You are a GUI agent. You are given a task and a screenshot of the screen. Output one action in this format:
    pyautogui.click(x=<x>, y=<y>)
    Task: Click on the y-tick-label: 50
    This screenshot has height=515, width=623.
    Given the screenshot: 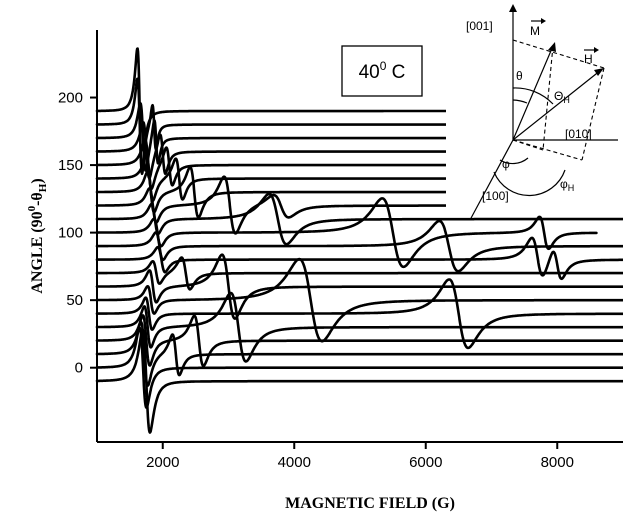 What is the action you would take?
    pyautogui.click(x=74, y=300)
    